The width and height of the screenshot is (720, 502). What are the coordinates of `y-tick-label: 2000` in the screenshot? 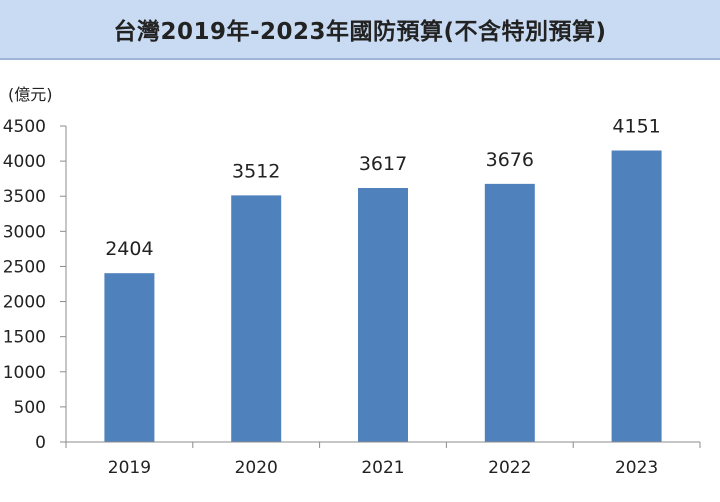 It's located at (24, 303).